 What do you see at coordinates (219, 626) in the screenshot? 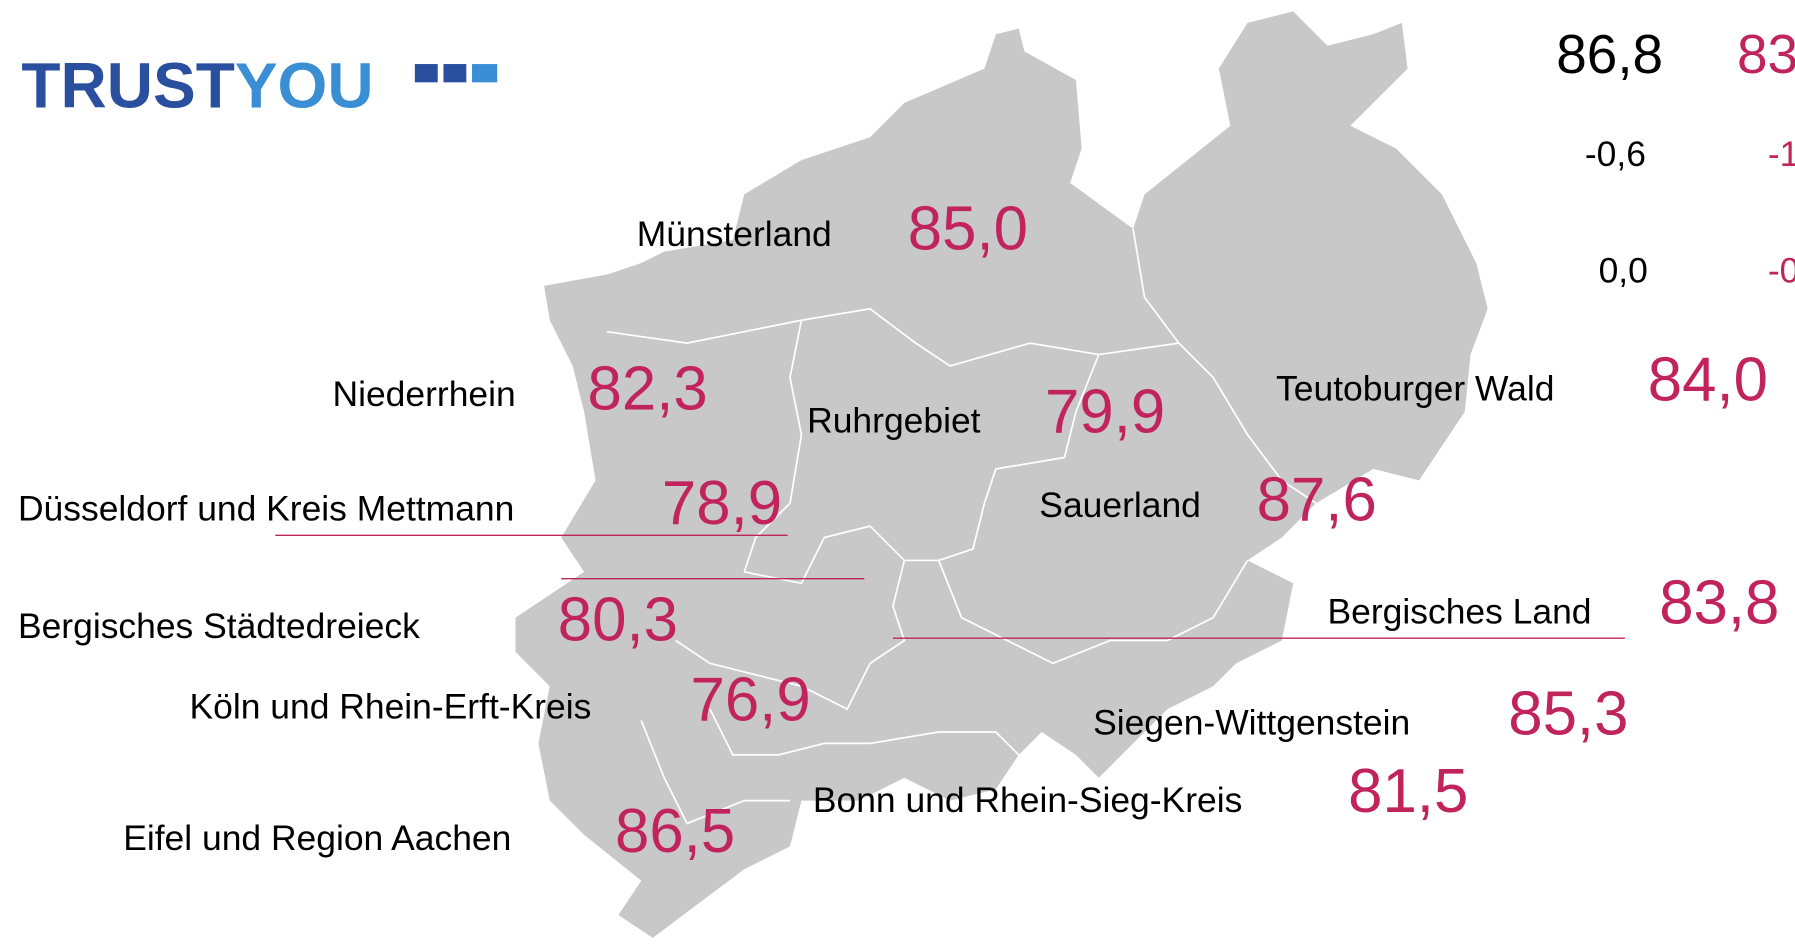
I see `region-name: Bergisches Städtedreieck` at bounding box center [219, 626].